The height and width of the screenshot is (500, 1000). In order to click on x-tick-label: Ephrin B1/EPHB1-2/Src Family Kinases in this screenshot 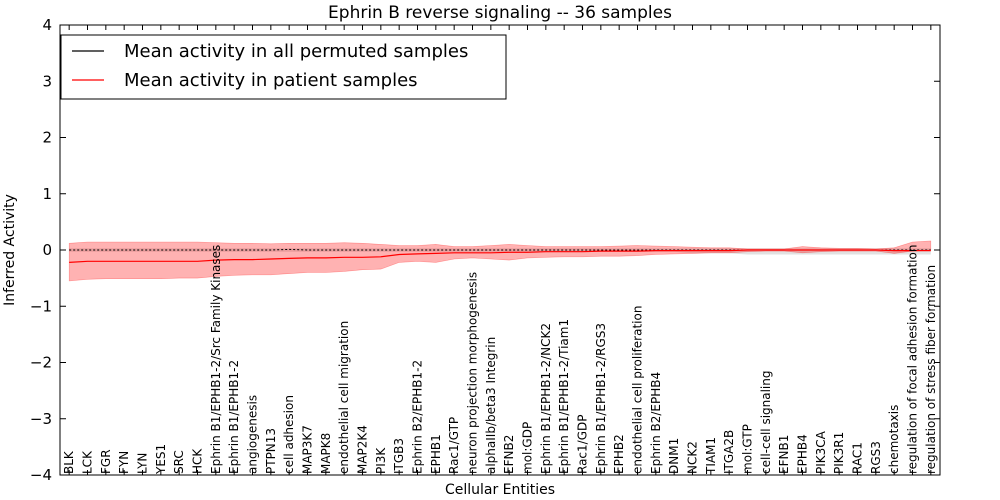, I will do `click(216, 359)`.